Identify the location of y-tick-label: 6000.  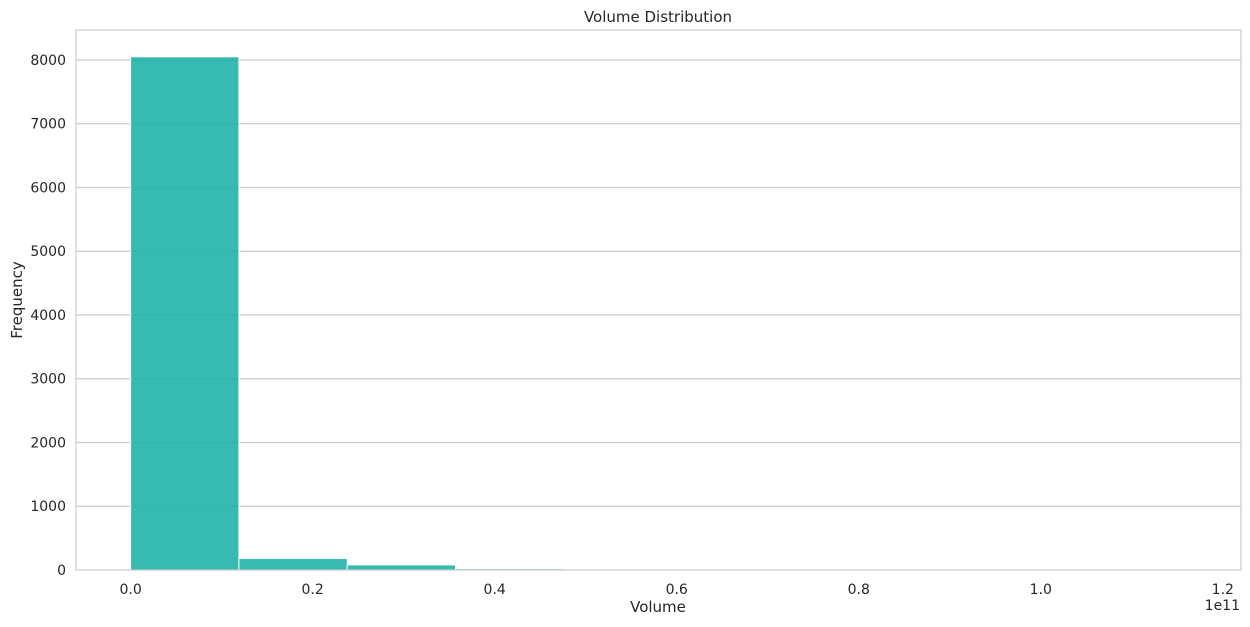
(48, 188).